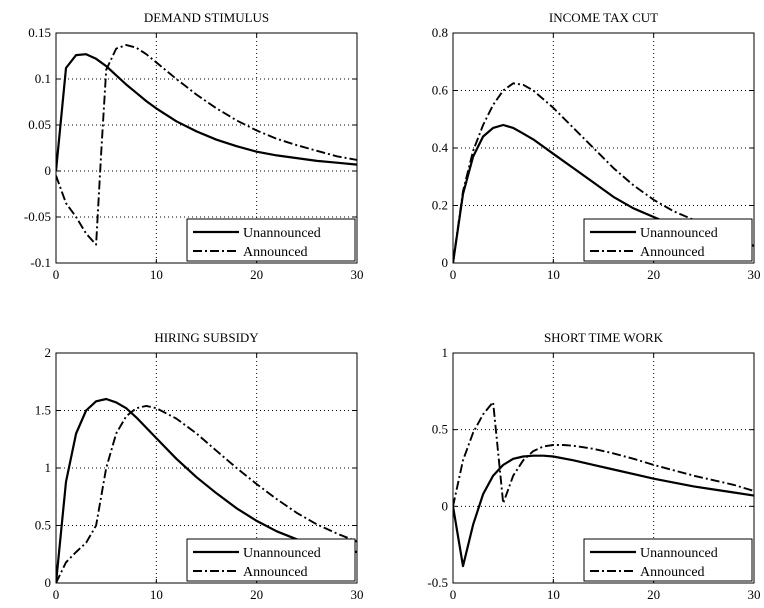 The image size is (764, 608). I want to click on y-tick-label: -0.5, so click(437, 582).